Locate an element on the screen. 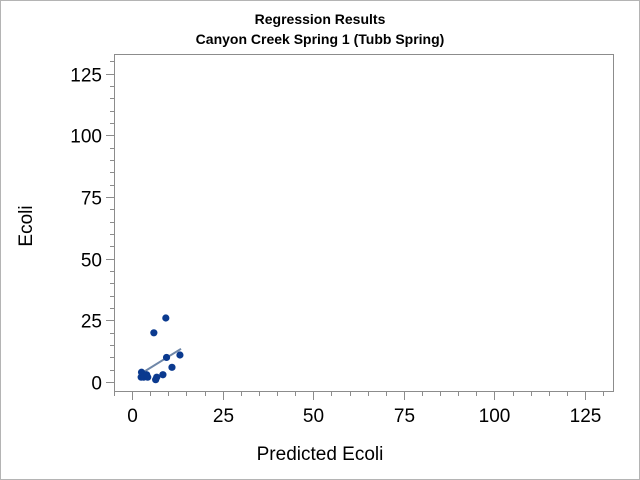  x-tick-label: 50 is located at coordinates (313, 416).